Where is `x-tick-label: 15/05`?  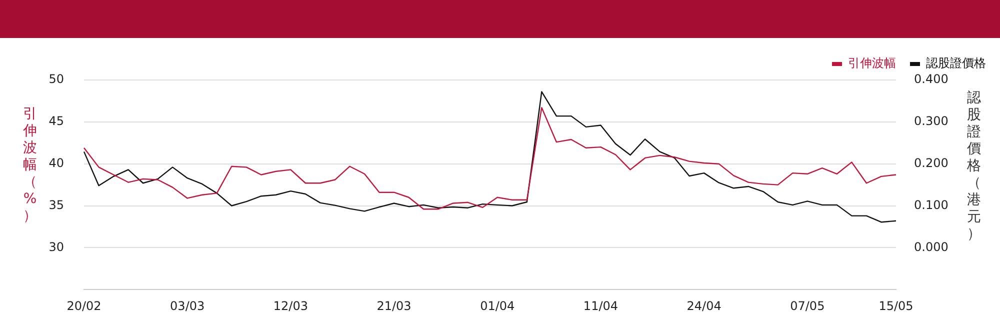
x-tick-label: 15/05 is located at coordinates (896, 305).